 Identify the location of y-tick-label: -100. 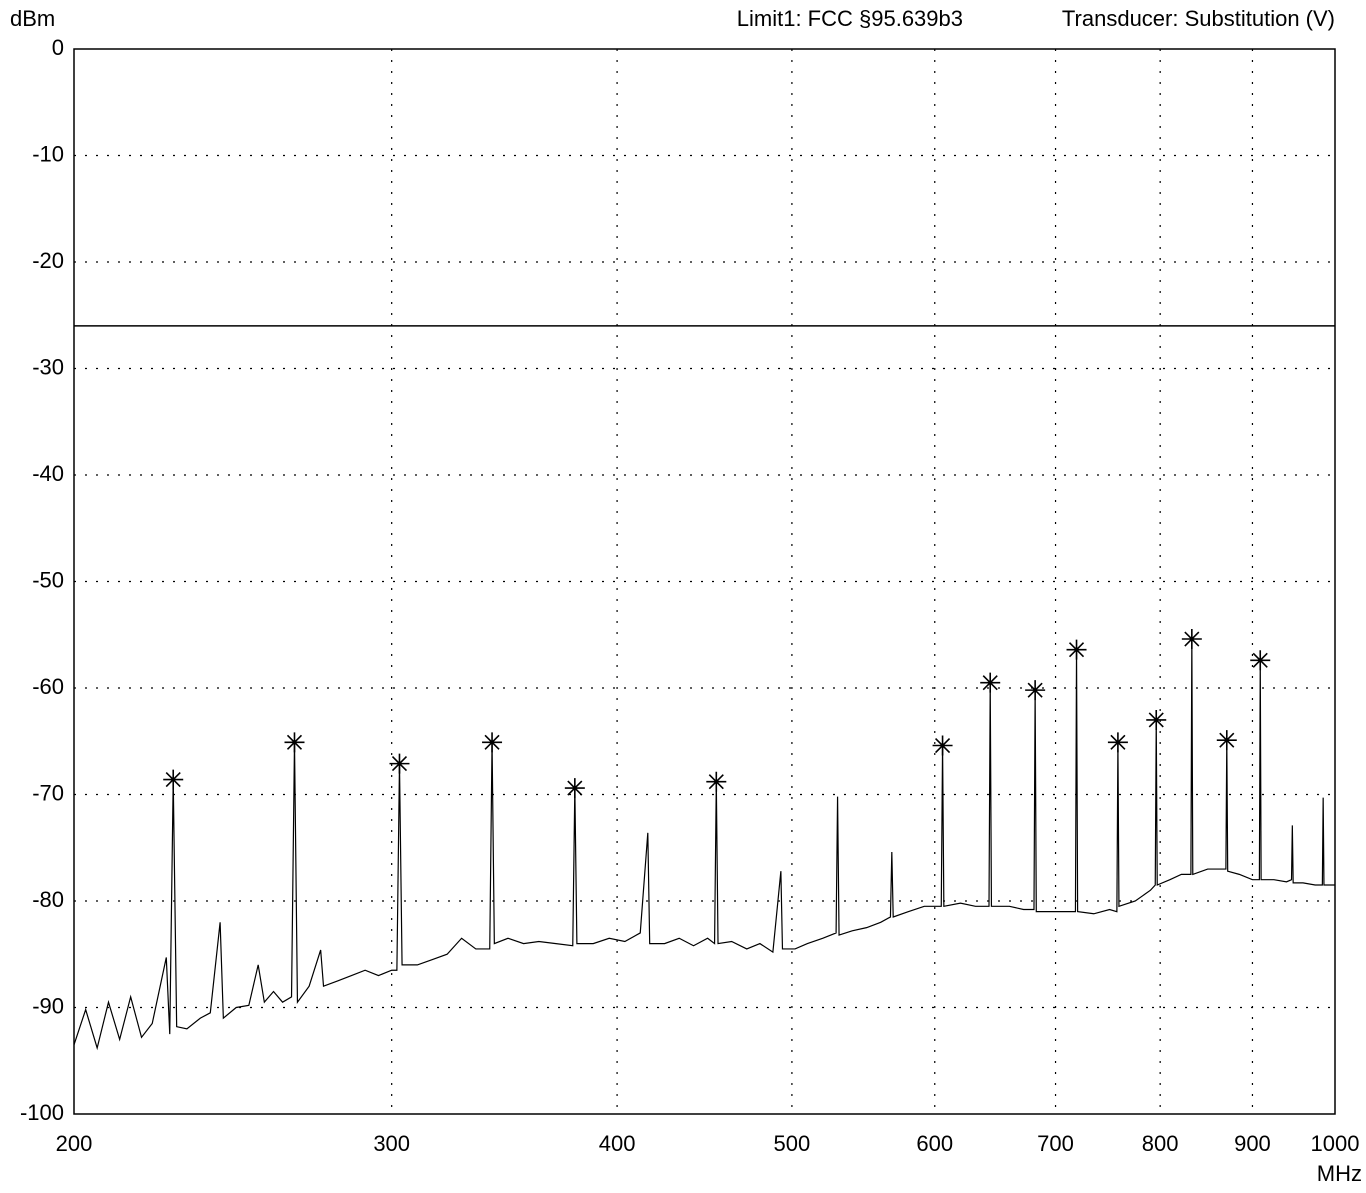
(42, 1112).